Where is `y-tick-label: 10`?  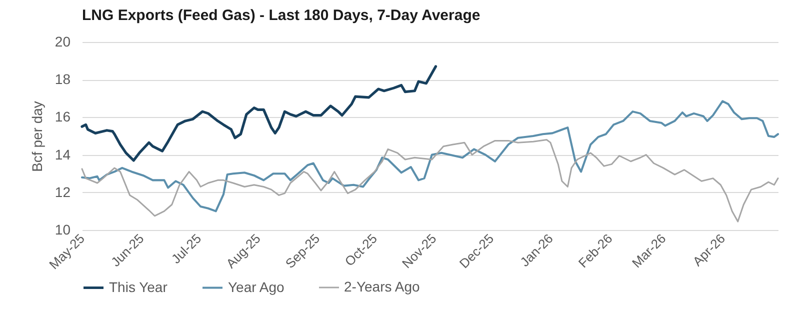
y-tick-label: 10 is located at coordinates (62, 230).